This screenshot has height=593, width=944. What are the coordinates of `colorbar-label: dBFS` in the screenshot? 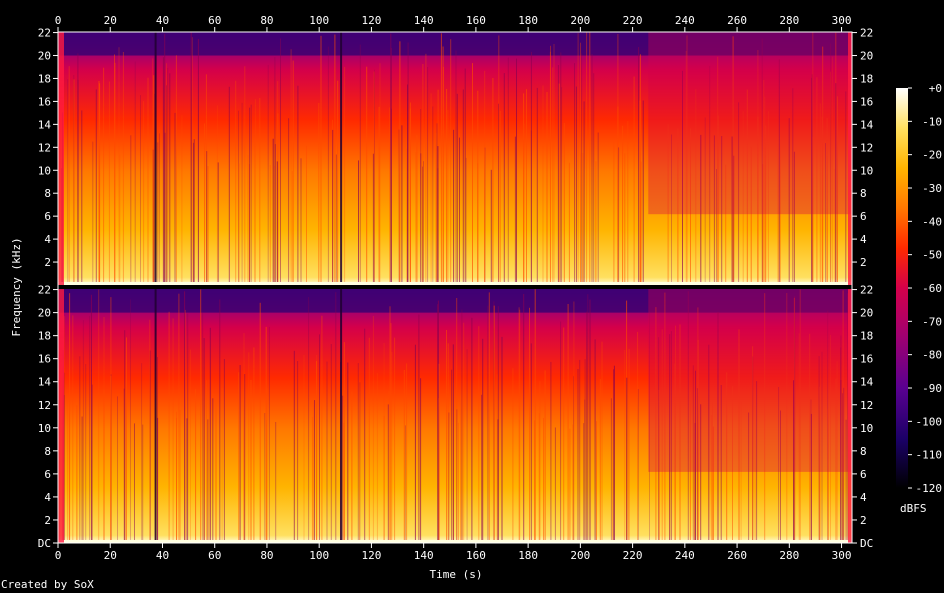 It's located at (913, 508).